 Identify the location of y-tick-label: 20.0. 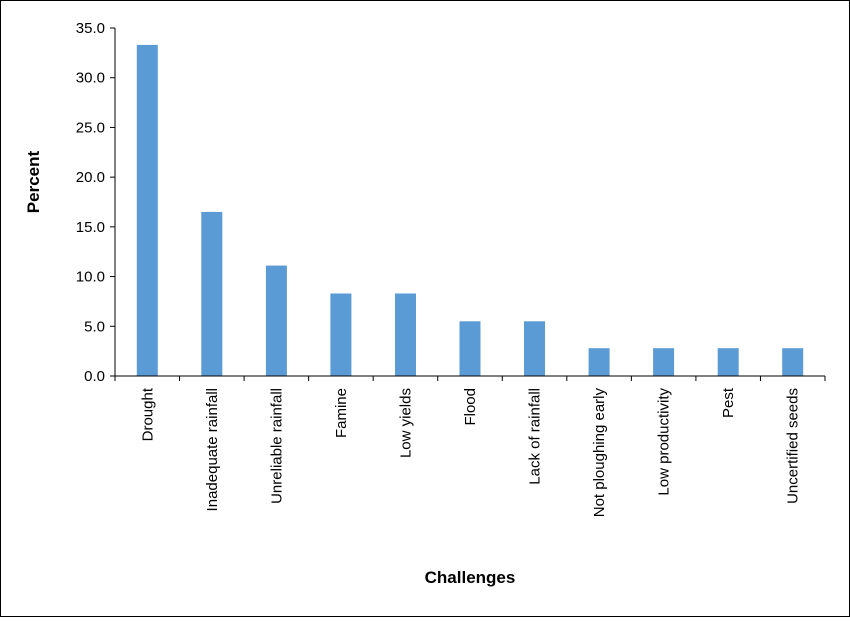
(90, 177).